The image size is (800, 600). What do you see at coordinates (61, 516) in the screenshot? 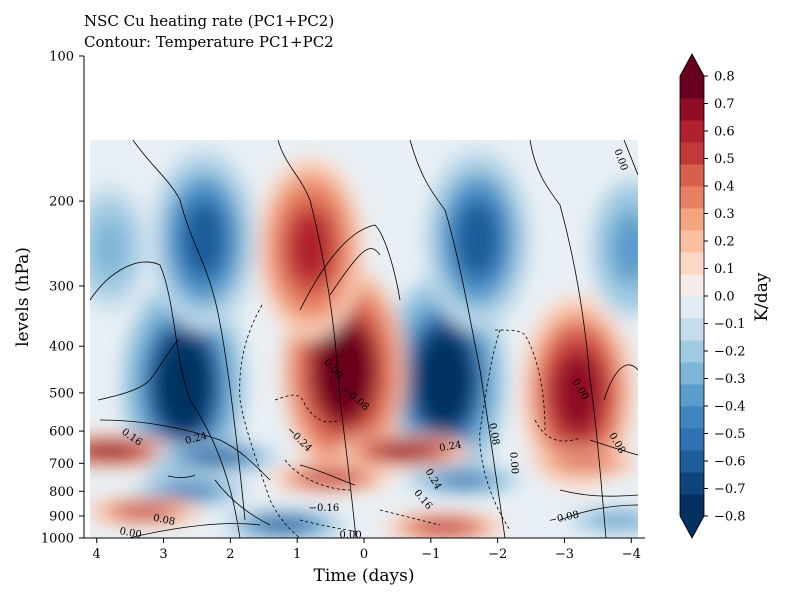
I see `y-tick-label: 900` at bounding box center [61, 516].